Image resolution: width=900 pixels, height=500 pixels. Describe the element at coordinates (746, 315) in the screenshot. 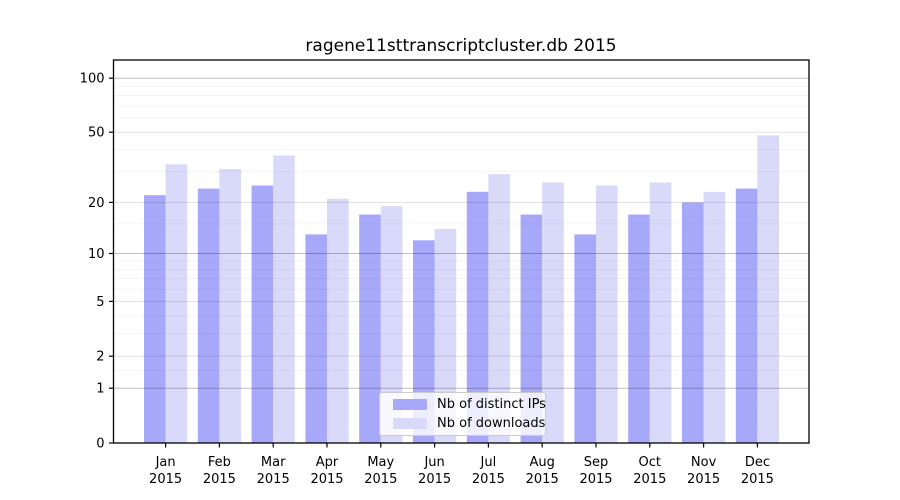

I see `bar-distinct-ips-dec` at that location.